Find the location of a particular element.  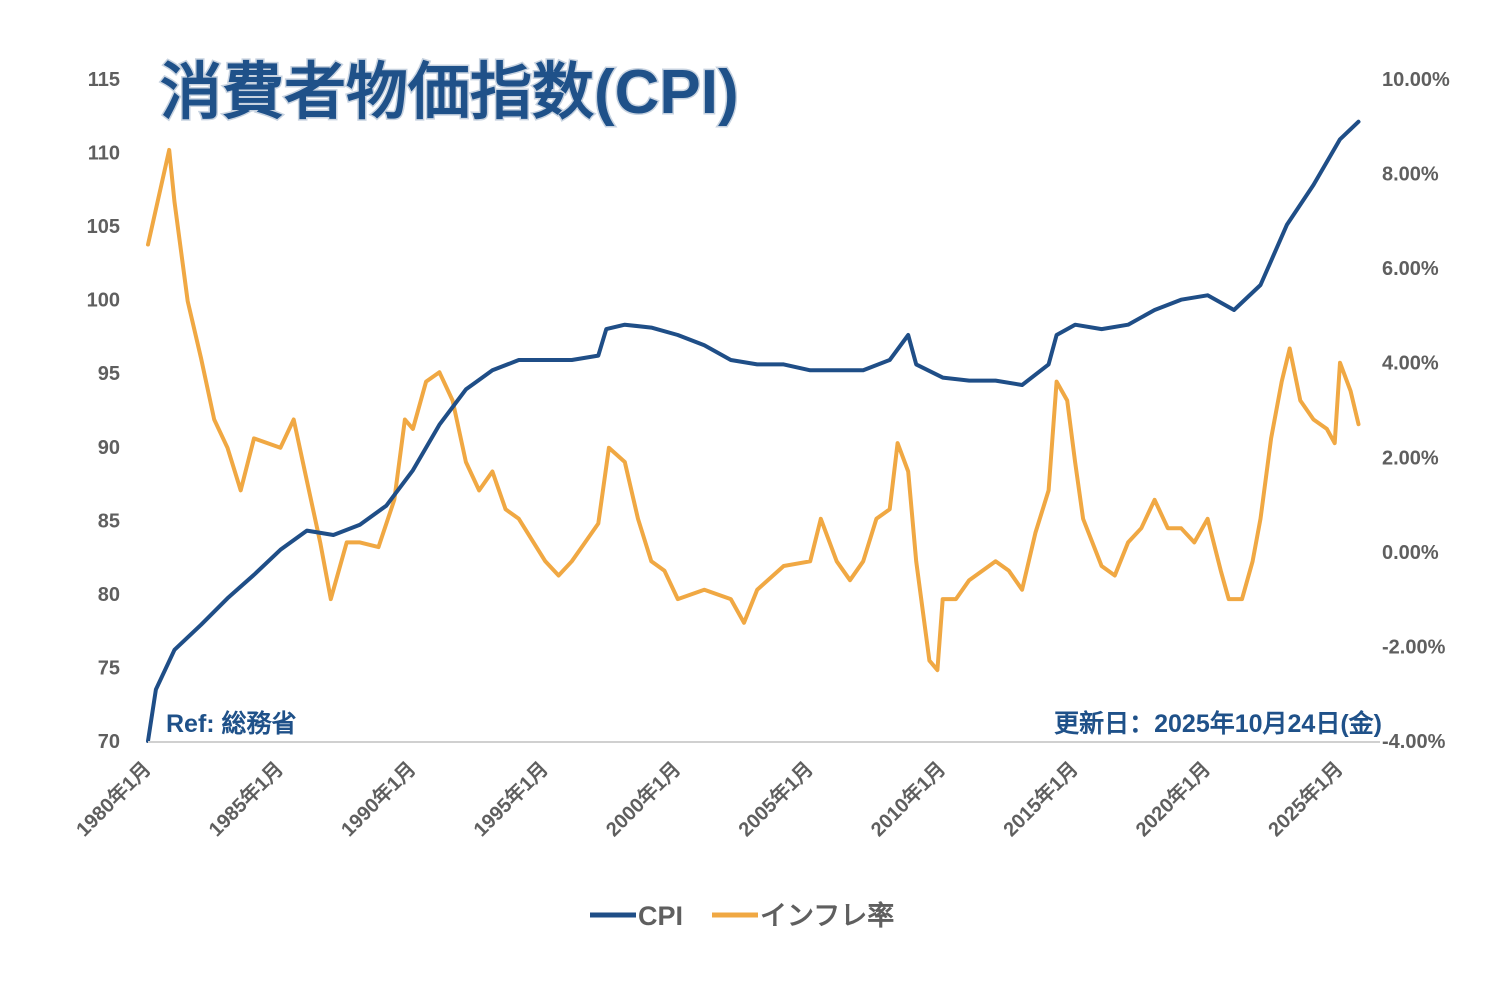

x-tick-label: 1995年1月 is located at coordinates (510, 799).